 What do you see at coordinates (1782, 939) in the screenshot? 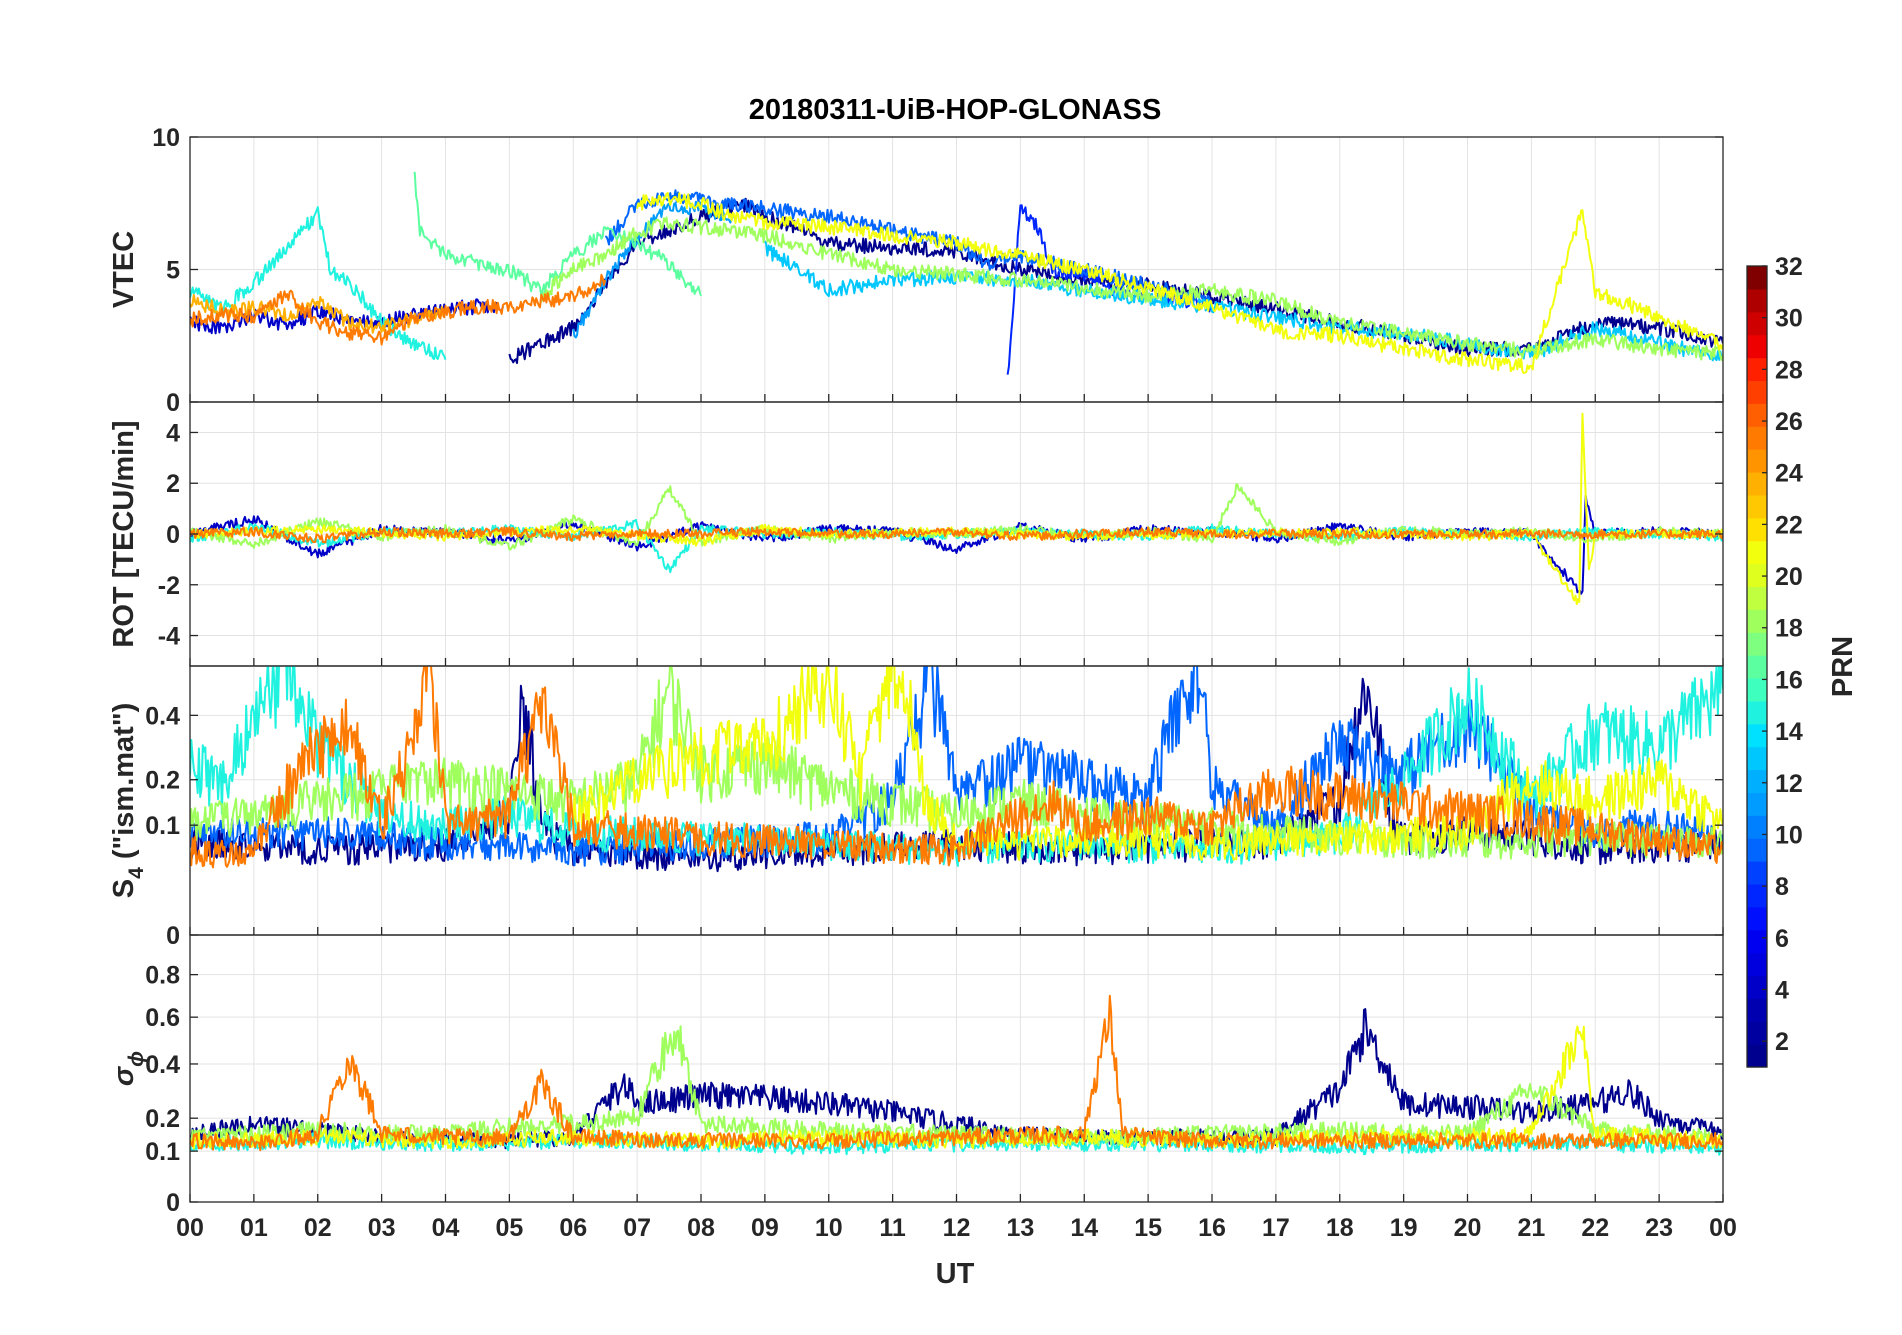
I see `colorbar-tick-label: 6` at bounding box center [1782, 939].